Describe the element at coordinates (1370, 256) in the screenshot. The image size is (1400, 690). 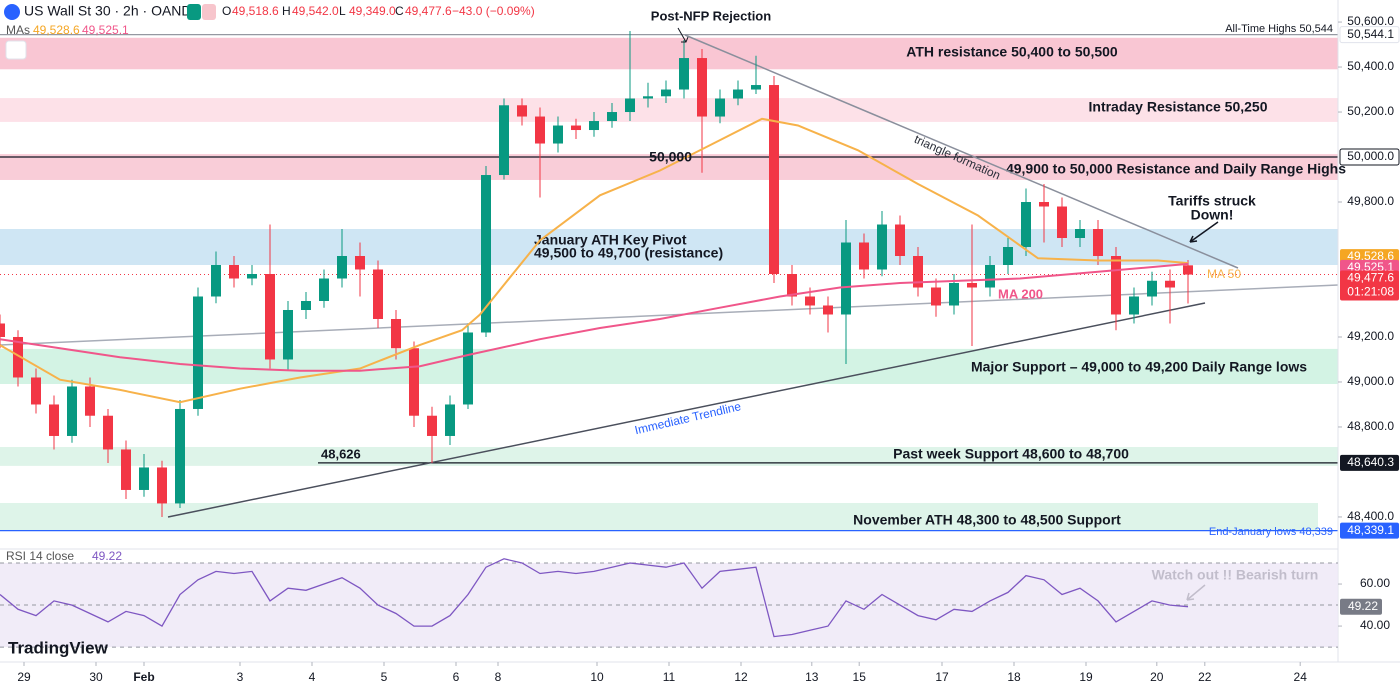
I see `price-label: 49,528.6` at that location.